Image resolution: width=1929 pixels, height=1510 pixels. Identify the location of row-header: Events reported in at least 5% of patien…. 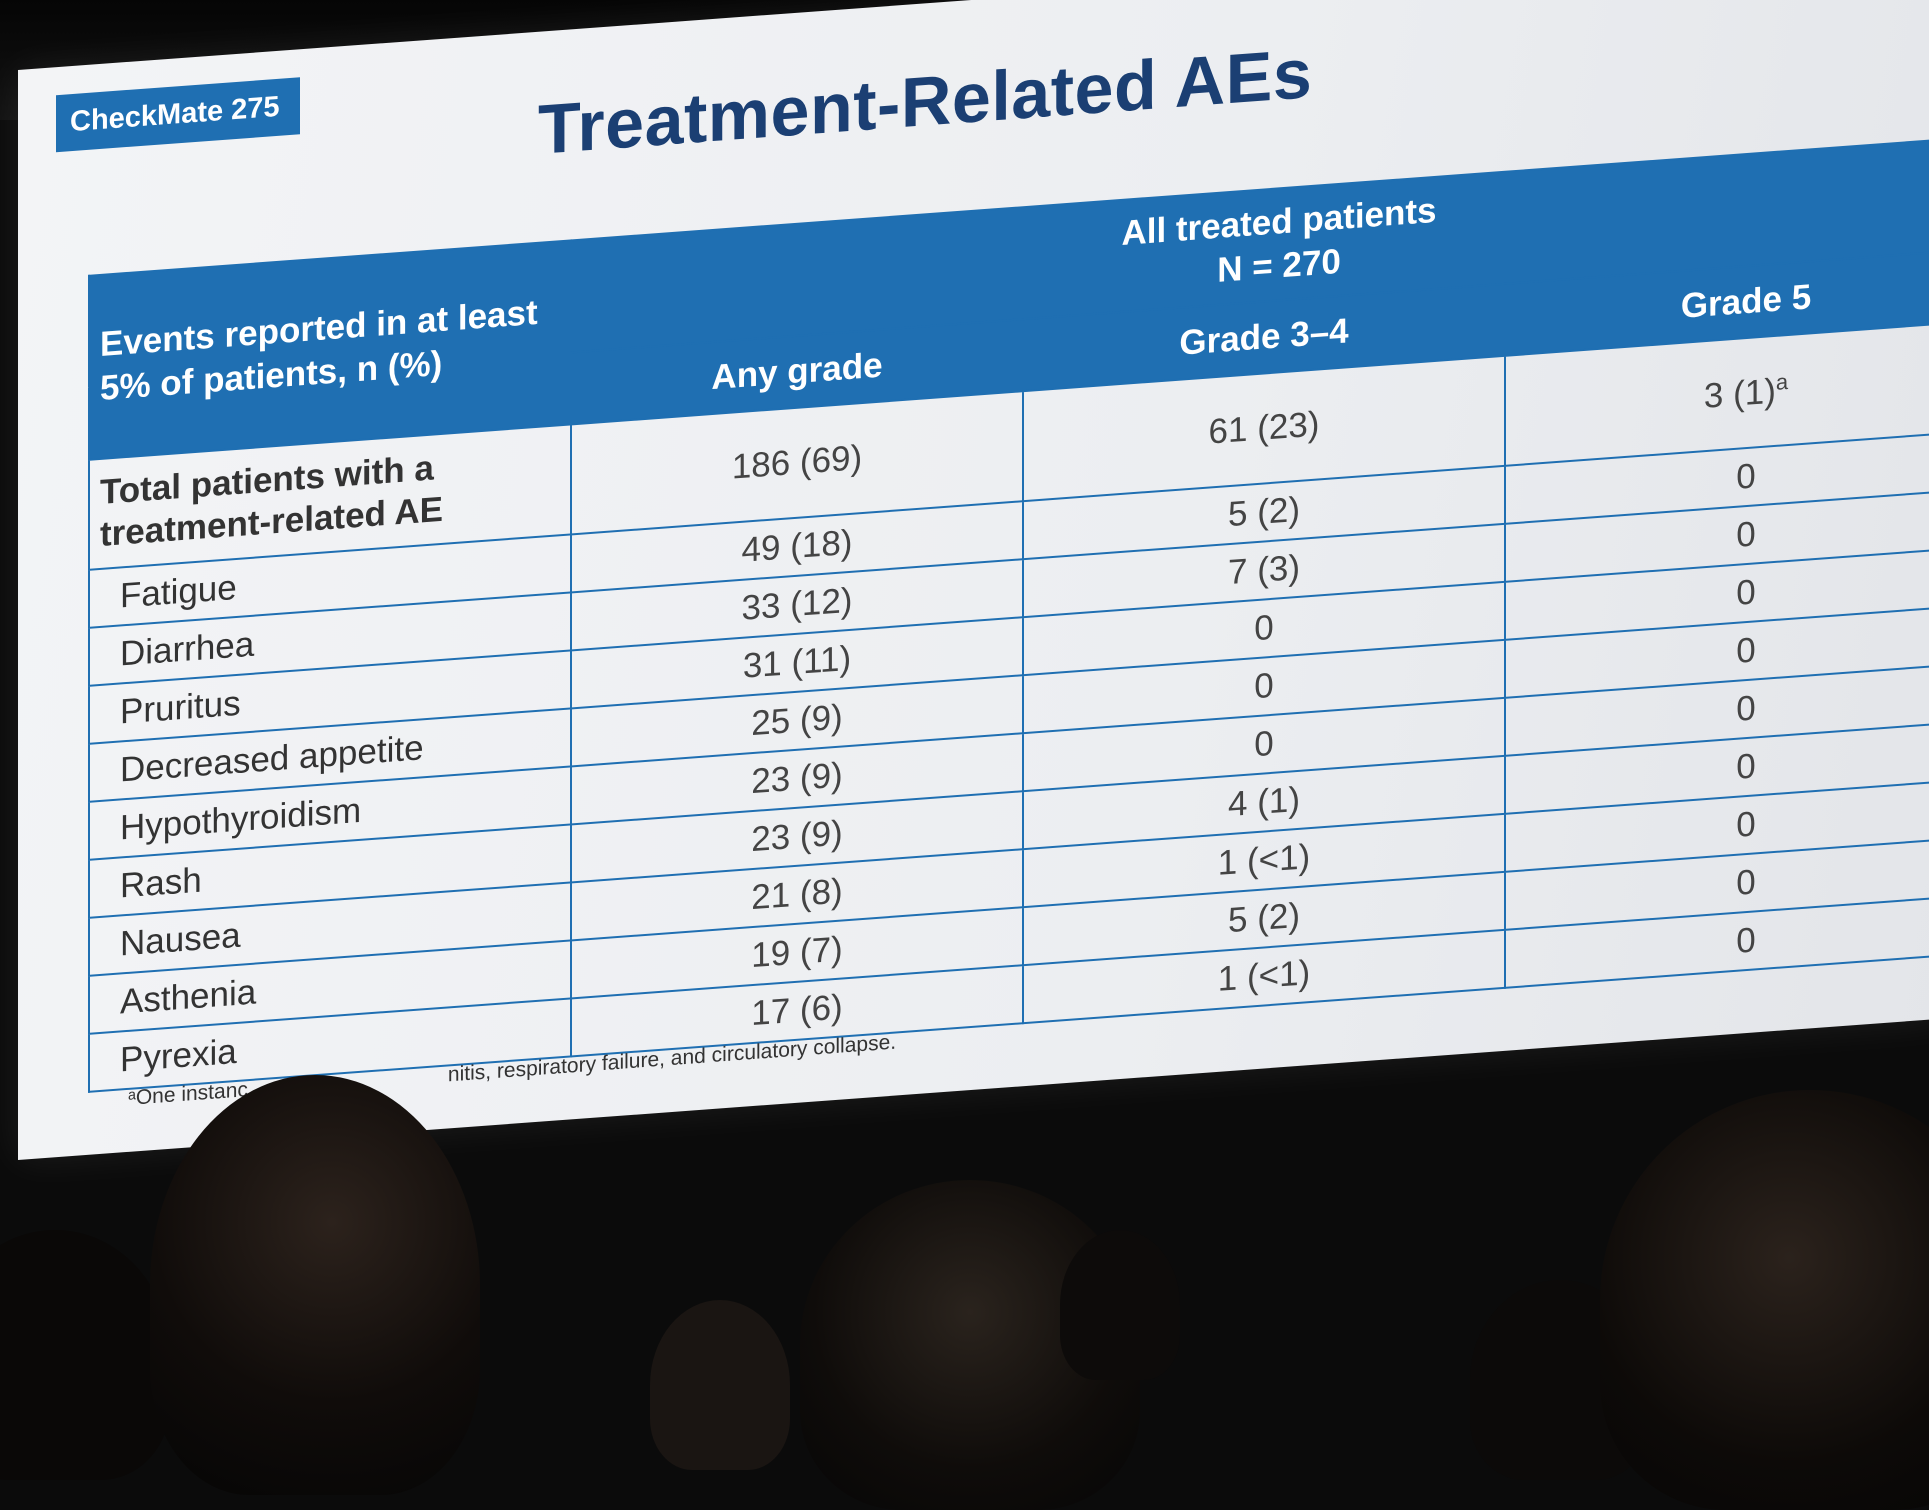
(330, 350).